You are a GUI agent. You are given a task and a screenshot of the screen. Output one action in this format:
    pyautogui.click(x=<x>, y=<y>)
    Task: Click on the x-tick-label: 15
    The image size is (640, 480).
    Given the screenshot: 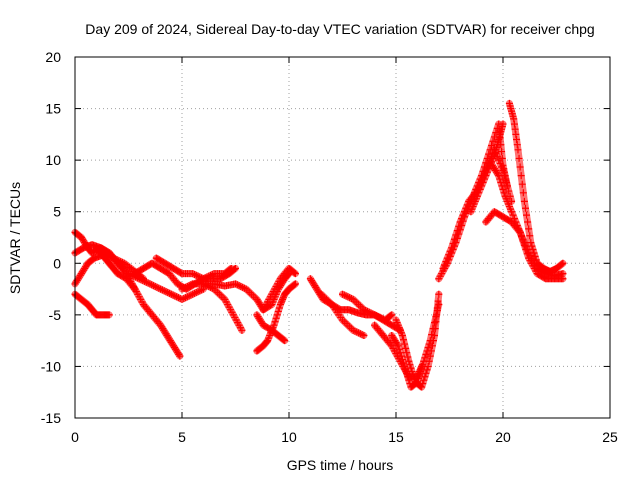 What is the action you would take?
    pyautogui.click(x=396, y=437)
    